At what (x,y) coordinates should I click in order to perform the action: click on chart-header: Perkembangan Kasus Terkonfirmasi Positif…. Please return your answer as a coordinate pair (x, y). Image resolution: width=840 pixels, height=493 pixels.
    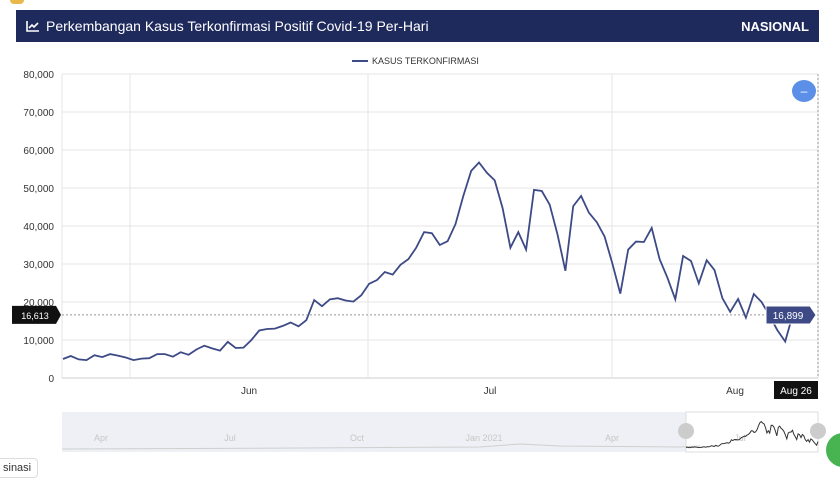
    Looking at the image, I should click on (417, 26).